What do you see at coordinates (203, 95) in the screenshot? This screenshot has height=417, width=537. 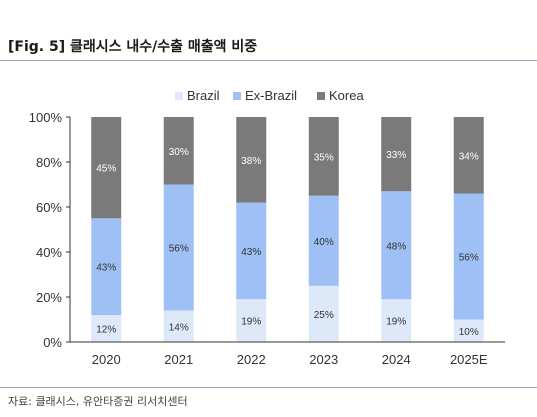 I see `legend-label-brazil: Brazil` at bounding box center [203, 95].